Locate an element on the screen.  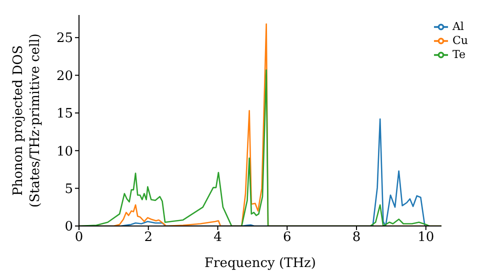
x-tick-label: 10 is located at coordinates (426, 238).